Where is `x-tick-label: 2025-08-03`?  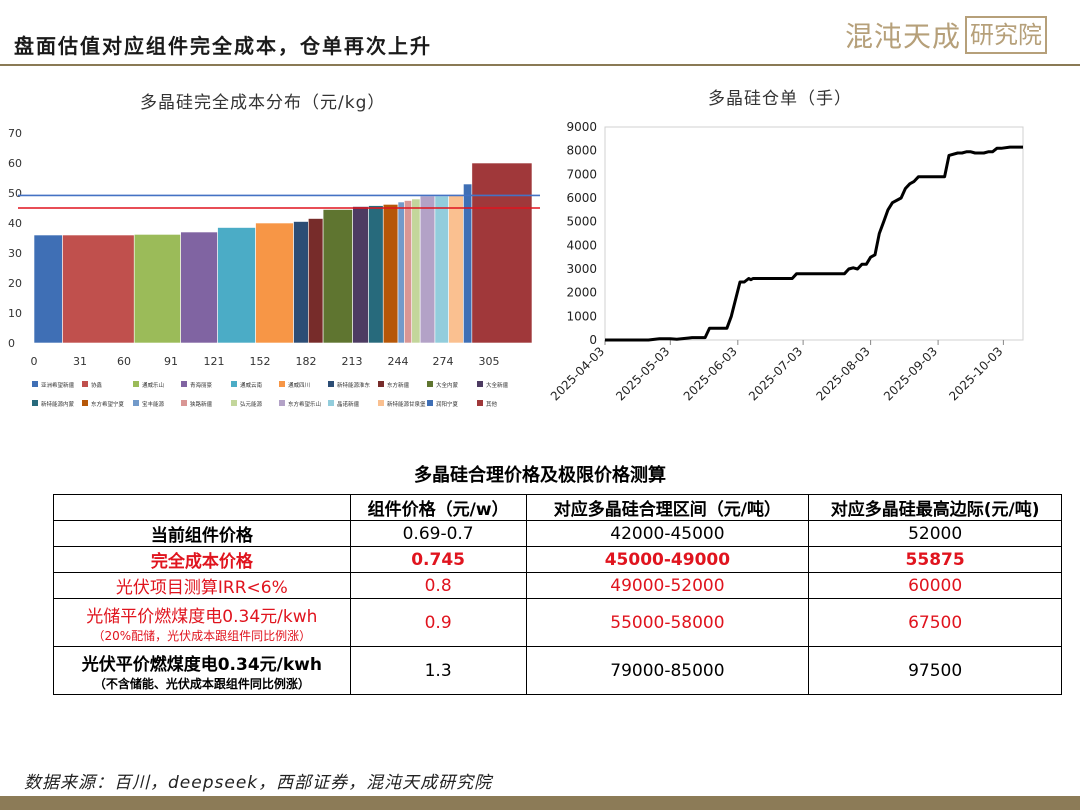 x-tick-label: 2025-08-03 is located at coordinates (843, 373).